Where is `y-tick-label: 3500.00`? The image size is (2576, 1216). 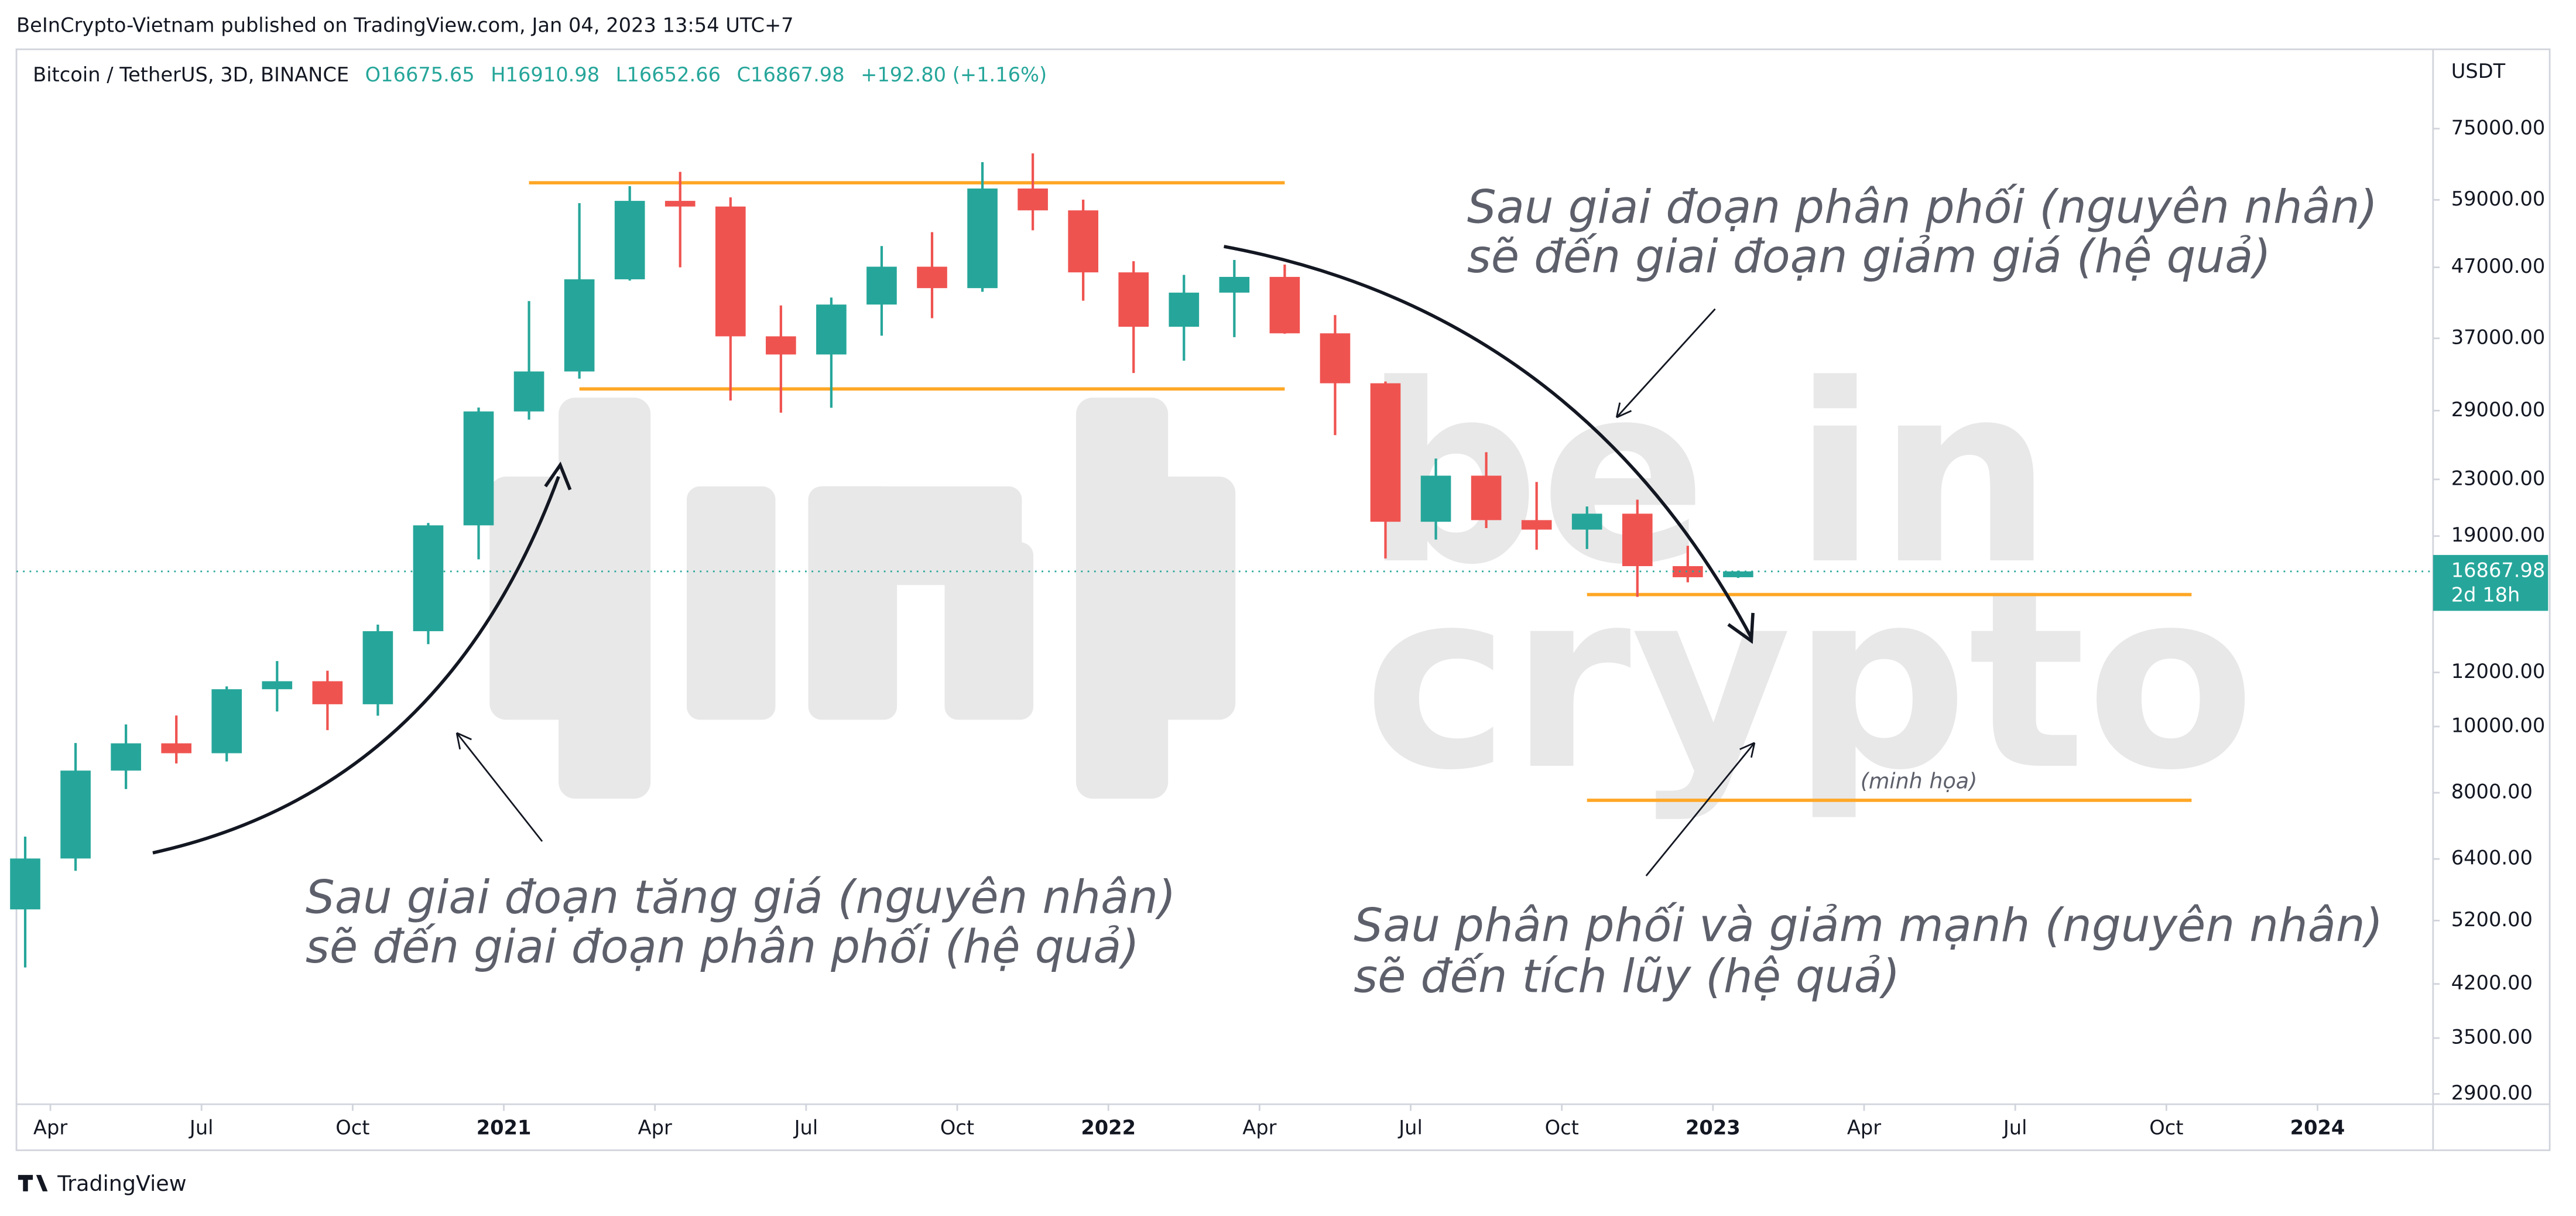 y-tick-label: 3500.00 is located at coordinates (2492, 1037).